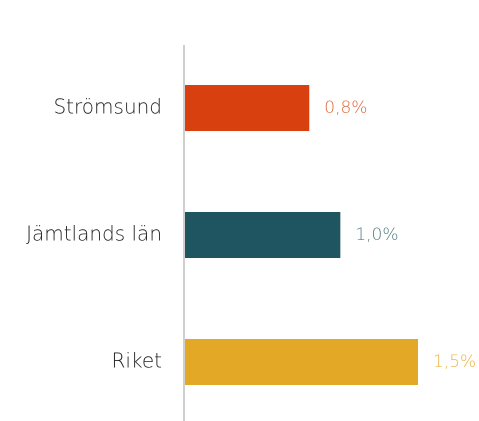 Image resolution: width=479 pixels, height=421 pixels. Describe the element at coordinates (137, 361) in the screenshot. I see `category-label: Riket` at that location.